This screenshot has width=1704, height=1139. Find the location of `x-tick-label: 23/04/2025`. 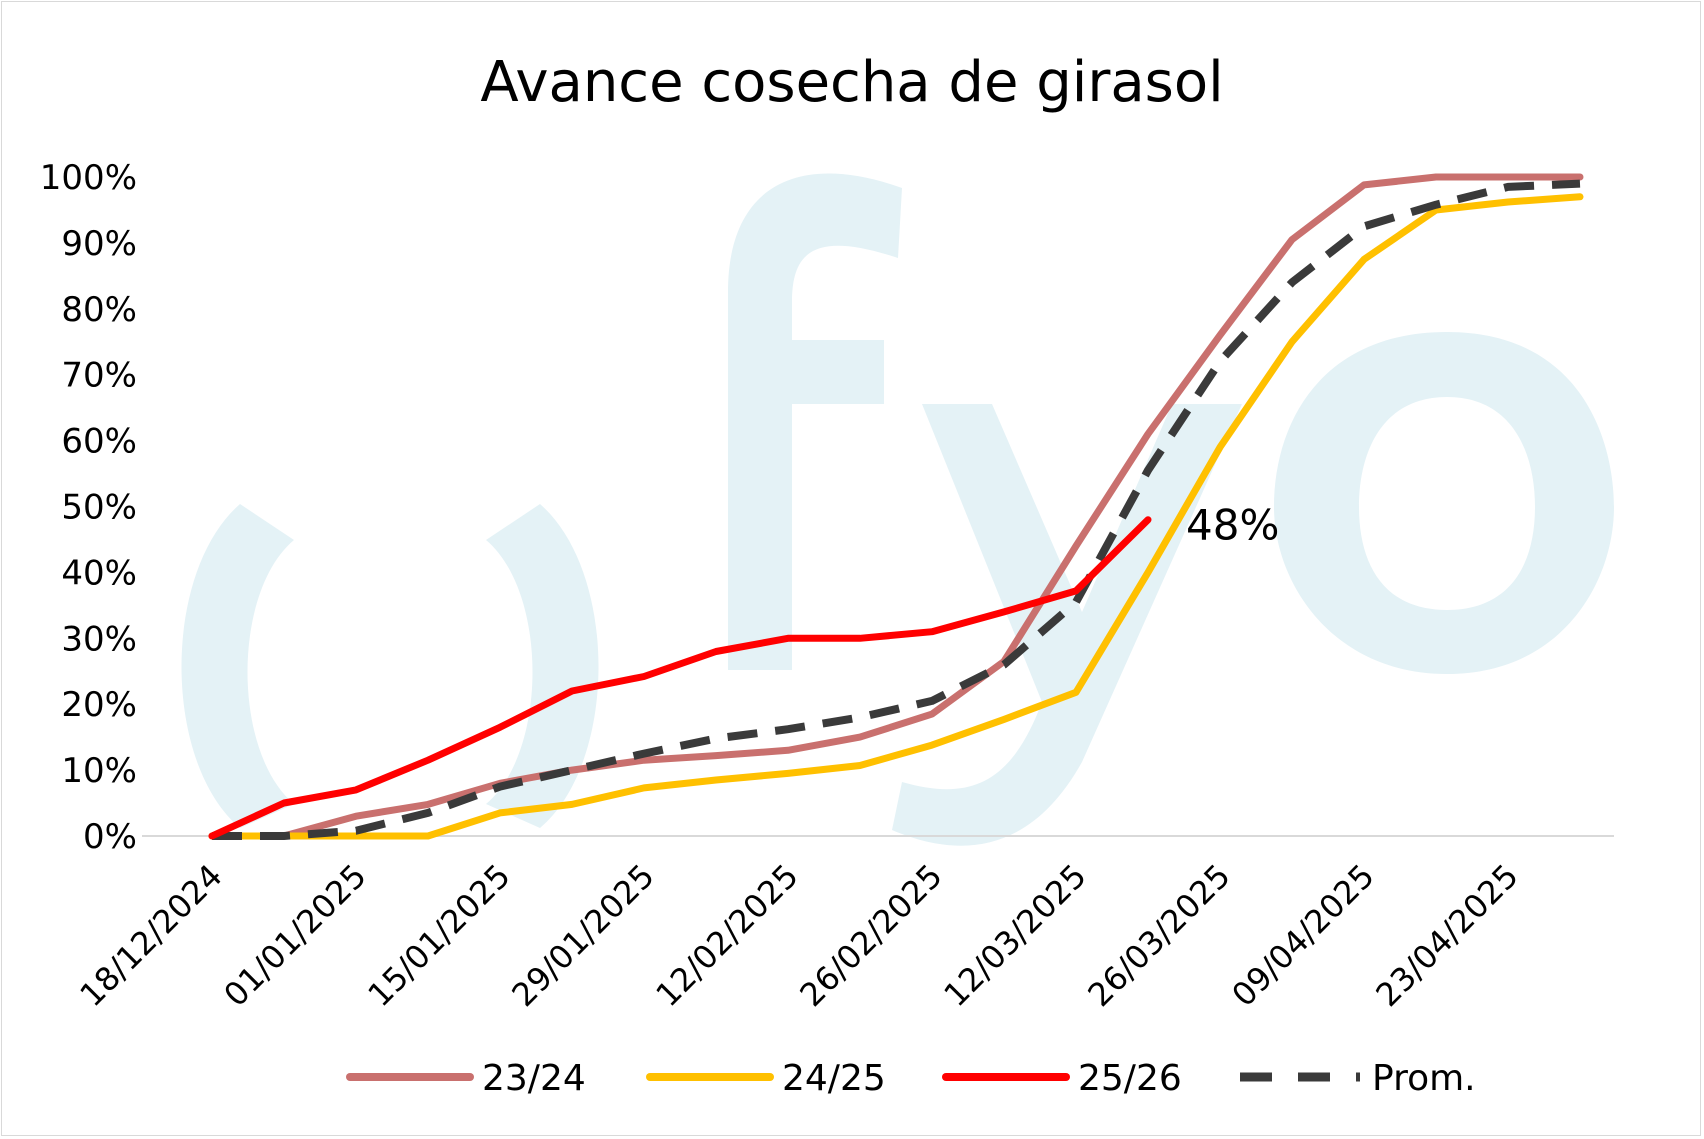

x-tick-label: 23/04/2025 is located at coordinates (1446, 935).